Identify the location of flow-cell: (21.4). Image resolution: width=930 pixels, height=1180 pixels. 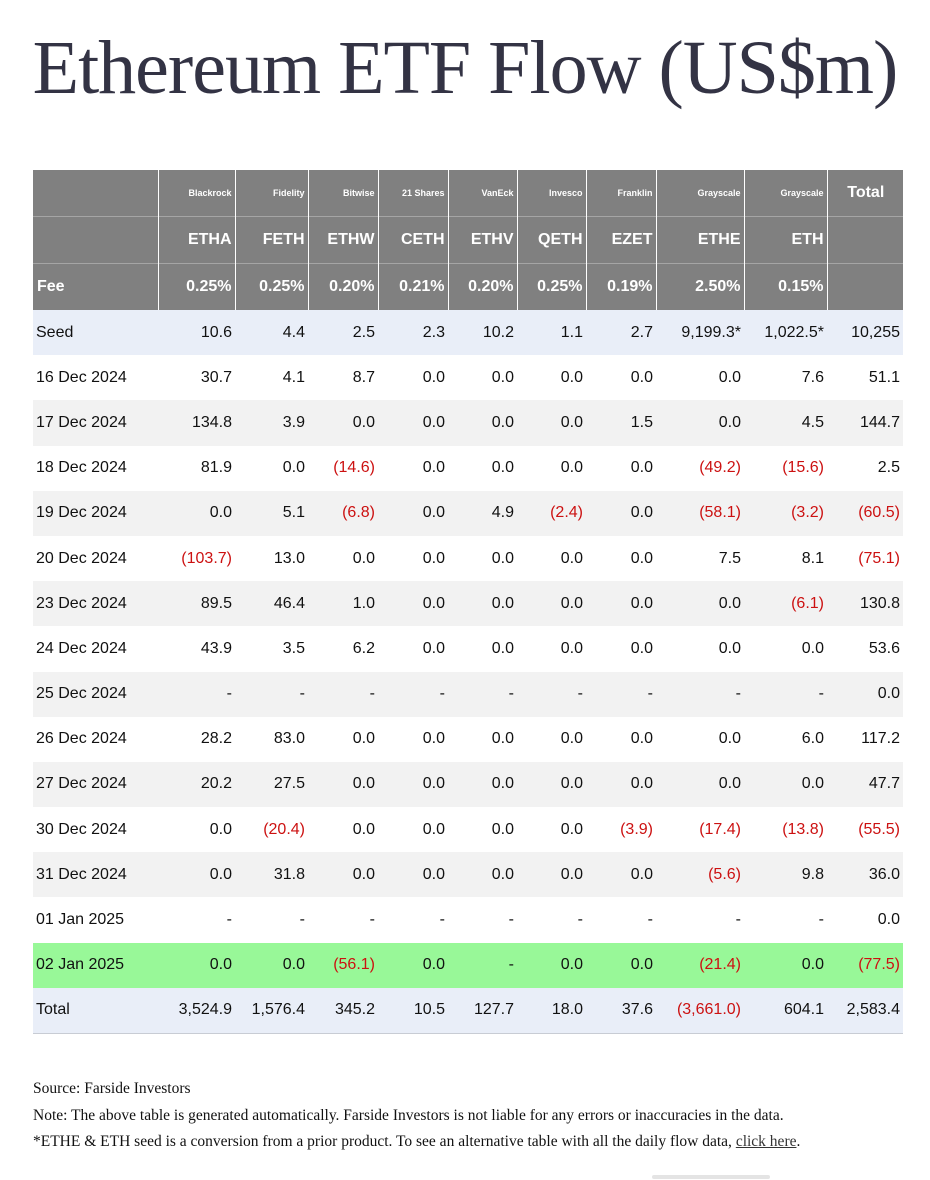
(700, 965).